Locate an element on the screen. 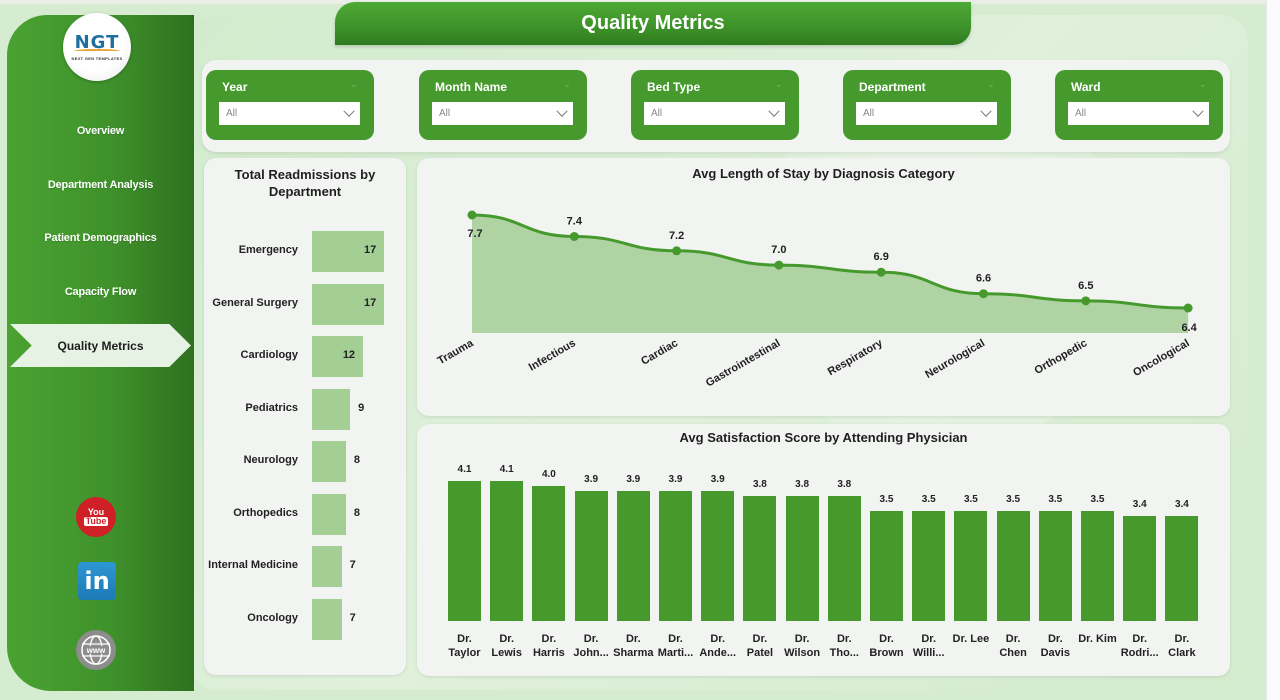  department-dropdown: All is located at coordinates (926, 113).